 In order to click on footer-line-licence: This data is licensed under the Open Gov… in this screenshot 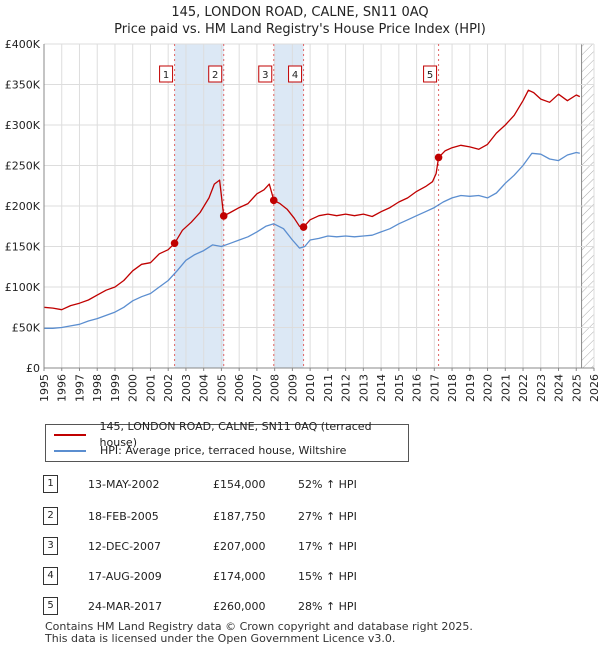, I will do `click(220, 638)`.